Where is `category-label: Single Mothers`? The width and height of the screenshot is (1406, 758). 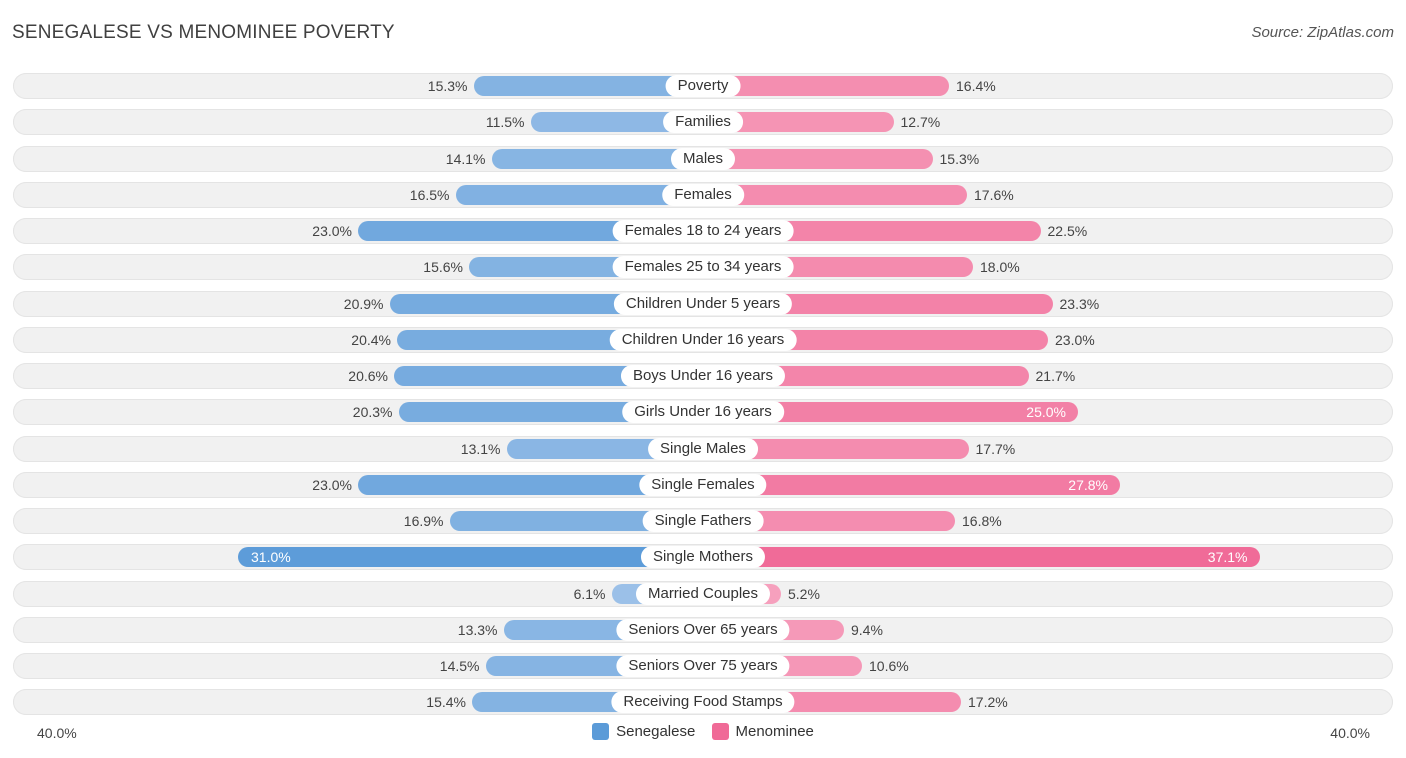 category-label: Single Mothers is located at coordinates (703, 557).